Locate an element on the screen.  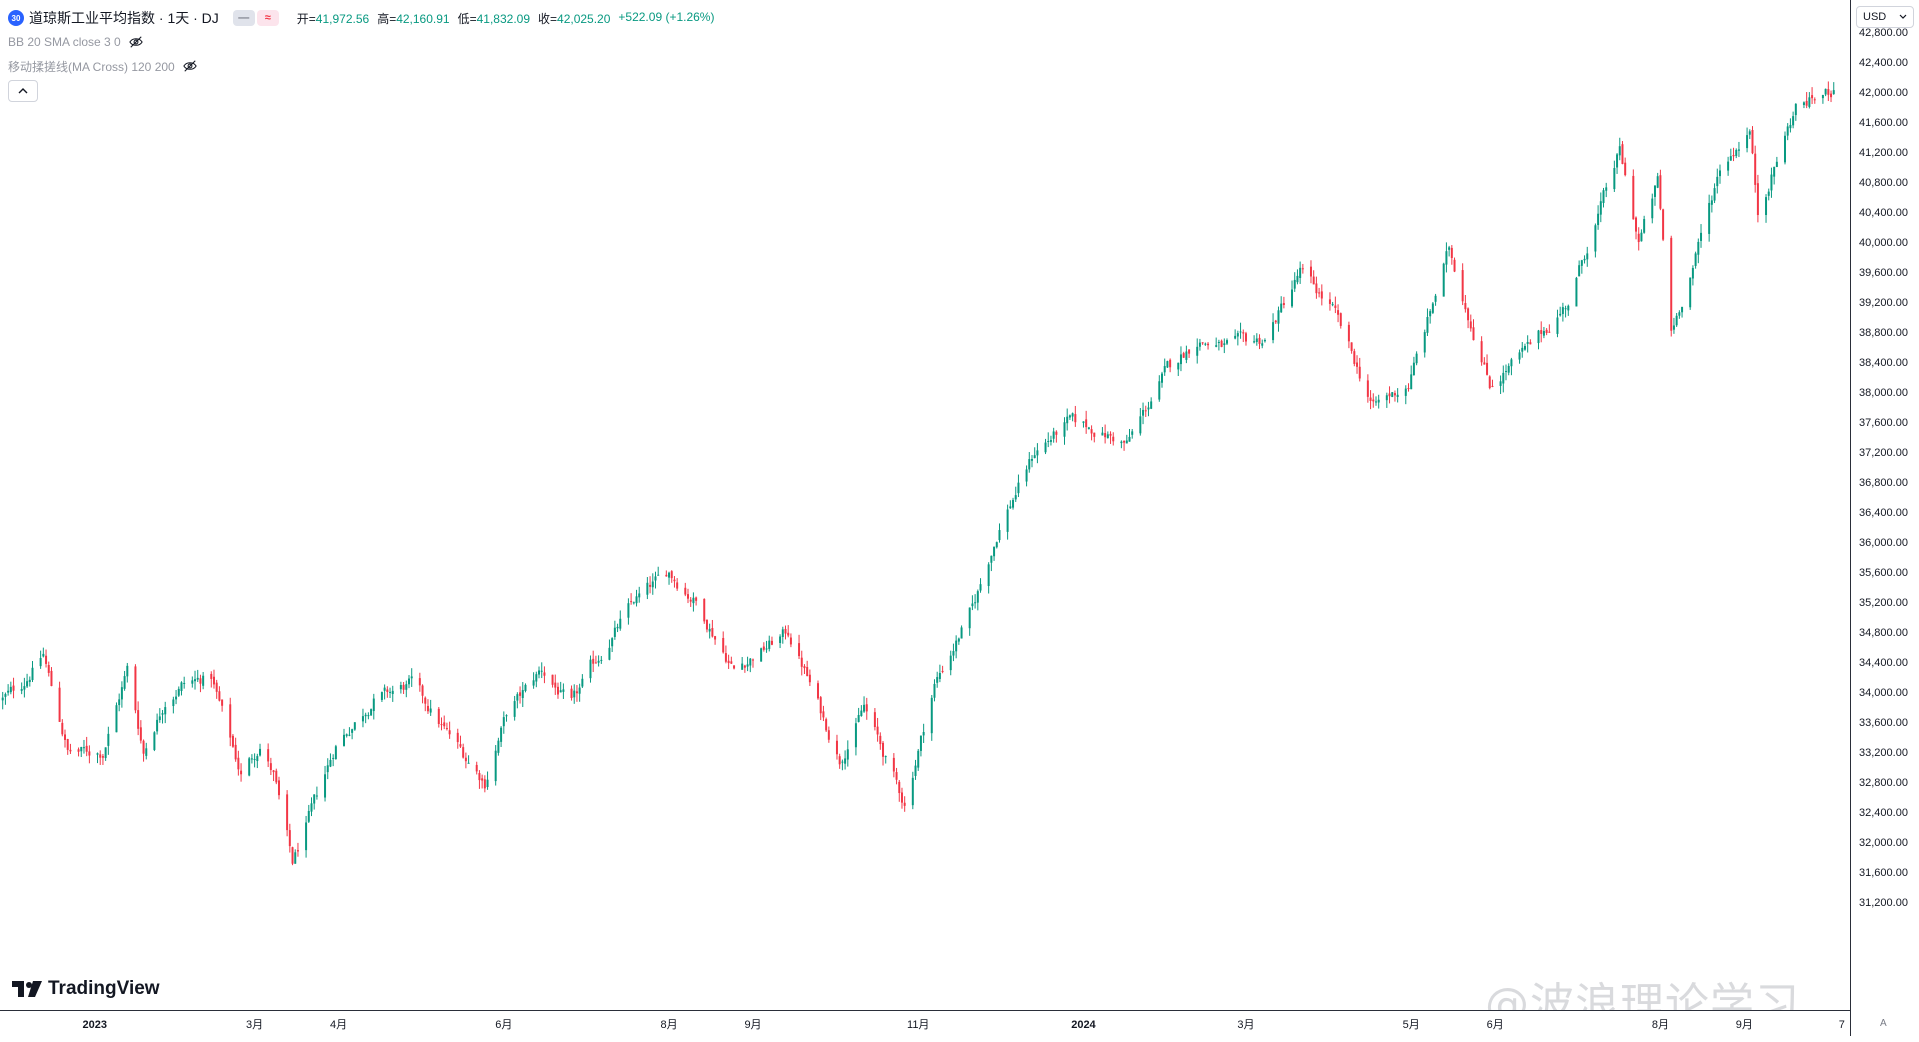
price-tick-label: 40,400.00 is located at coordinates (1883, 213).